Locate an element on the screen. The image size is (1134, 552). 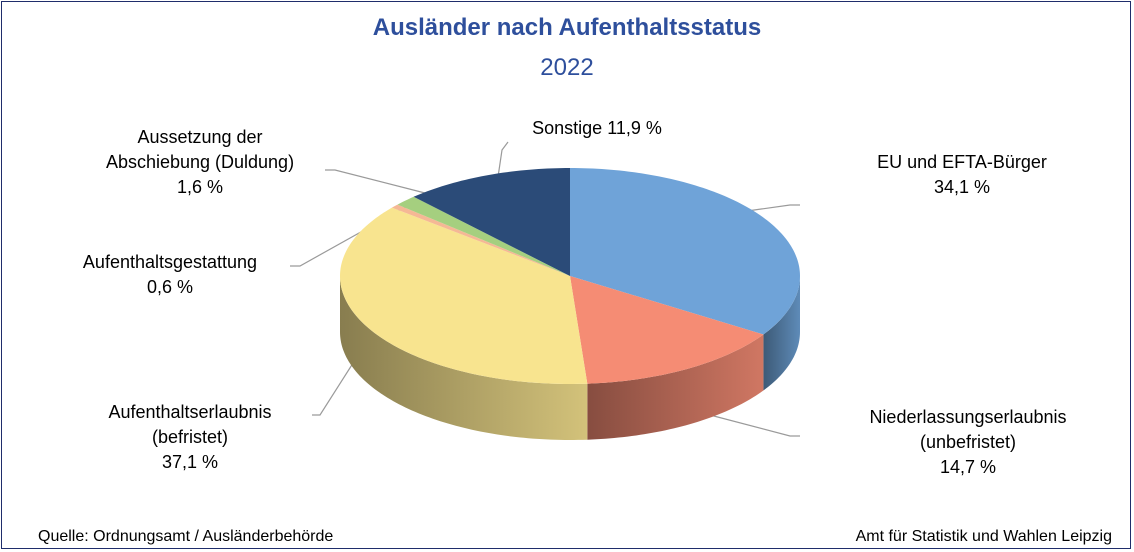
value-label: 0,6 % is located at coordinates (170, 287).